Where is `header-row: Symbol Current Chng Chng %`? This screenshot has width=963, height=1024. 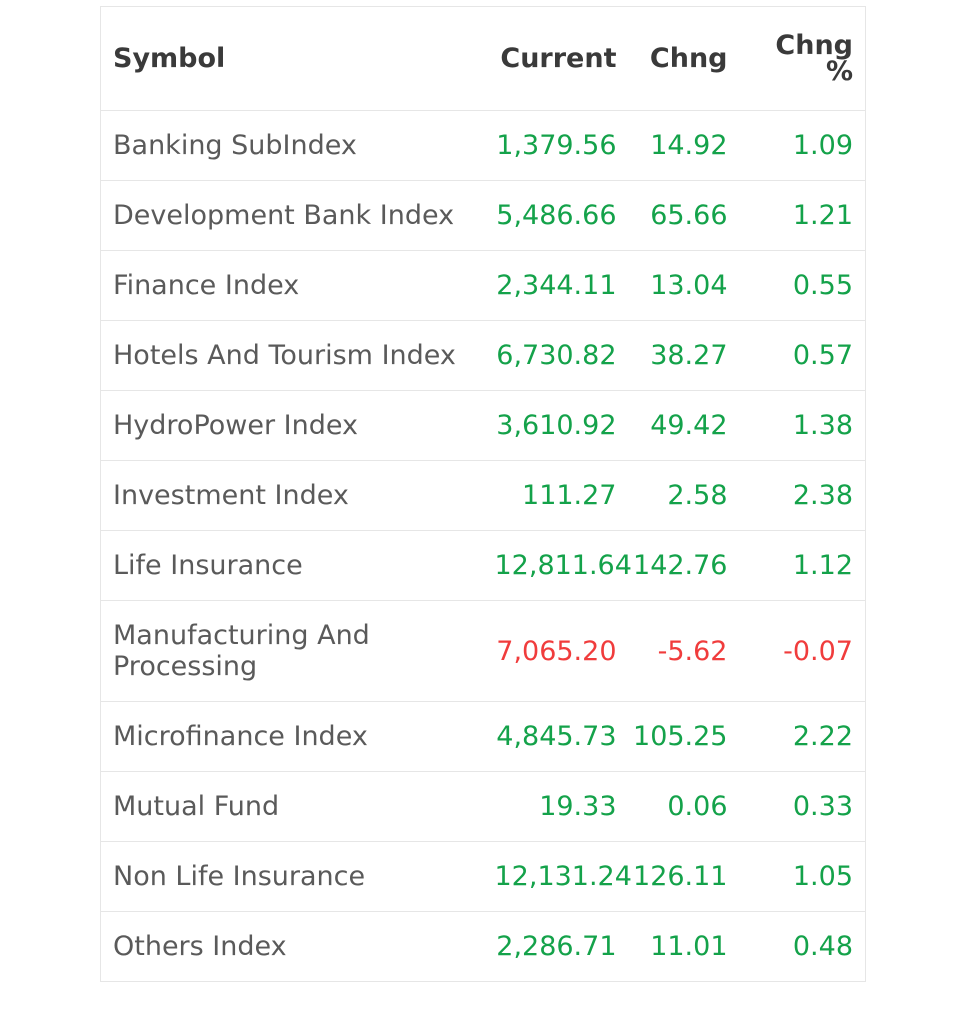 header-row: Symbol Current Chng Chng % is located at coordinates (483, 58).